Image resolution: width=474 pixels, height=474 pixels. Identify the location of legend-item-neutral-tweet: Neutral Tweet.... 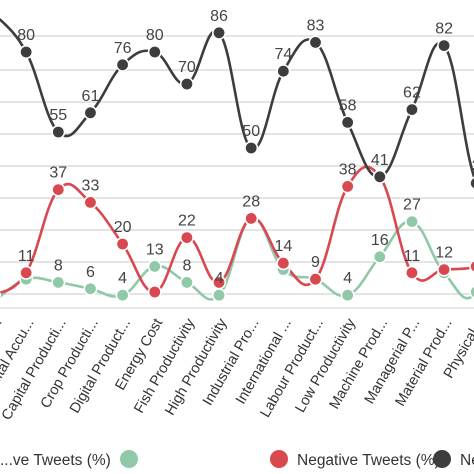
(453, 459).